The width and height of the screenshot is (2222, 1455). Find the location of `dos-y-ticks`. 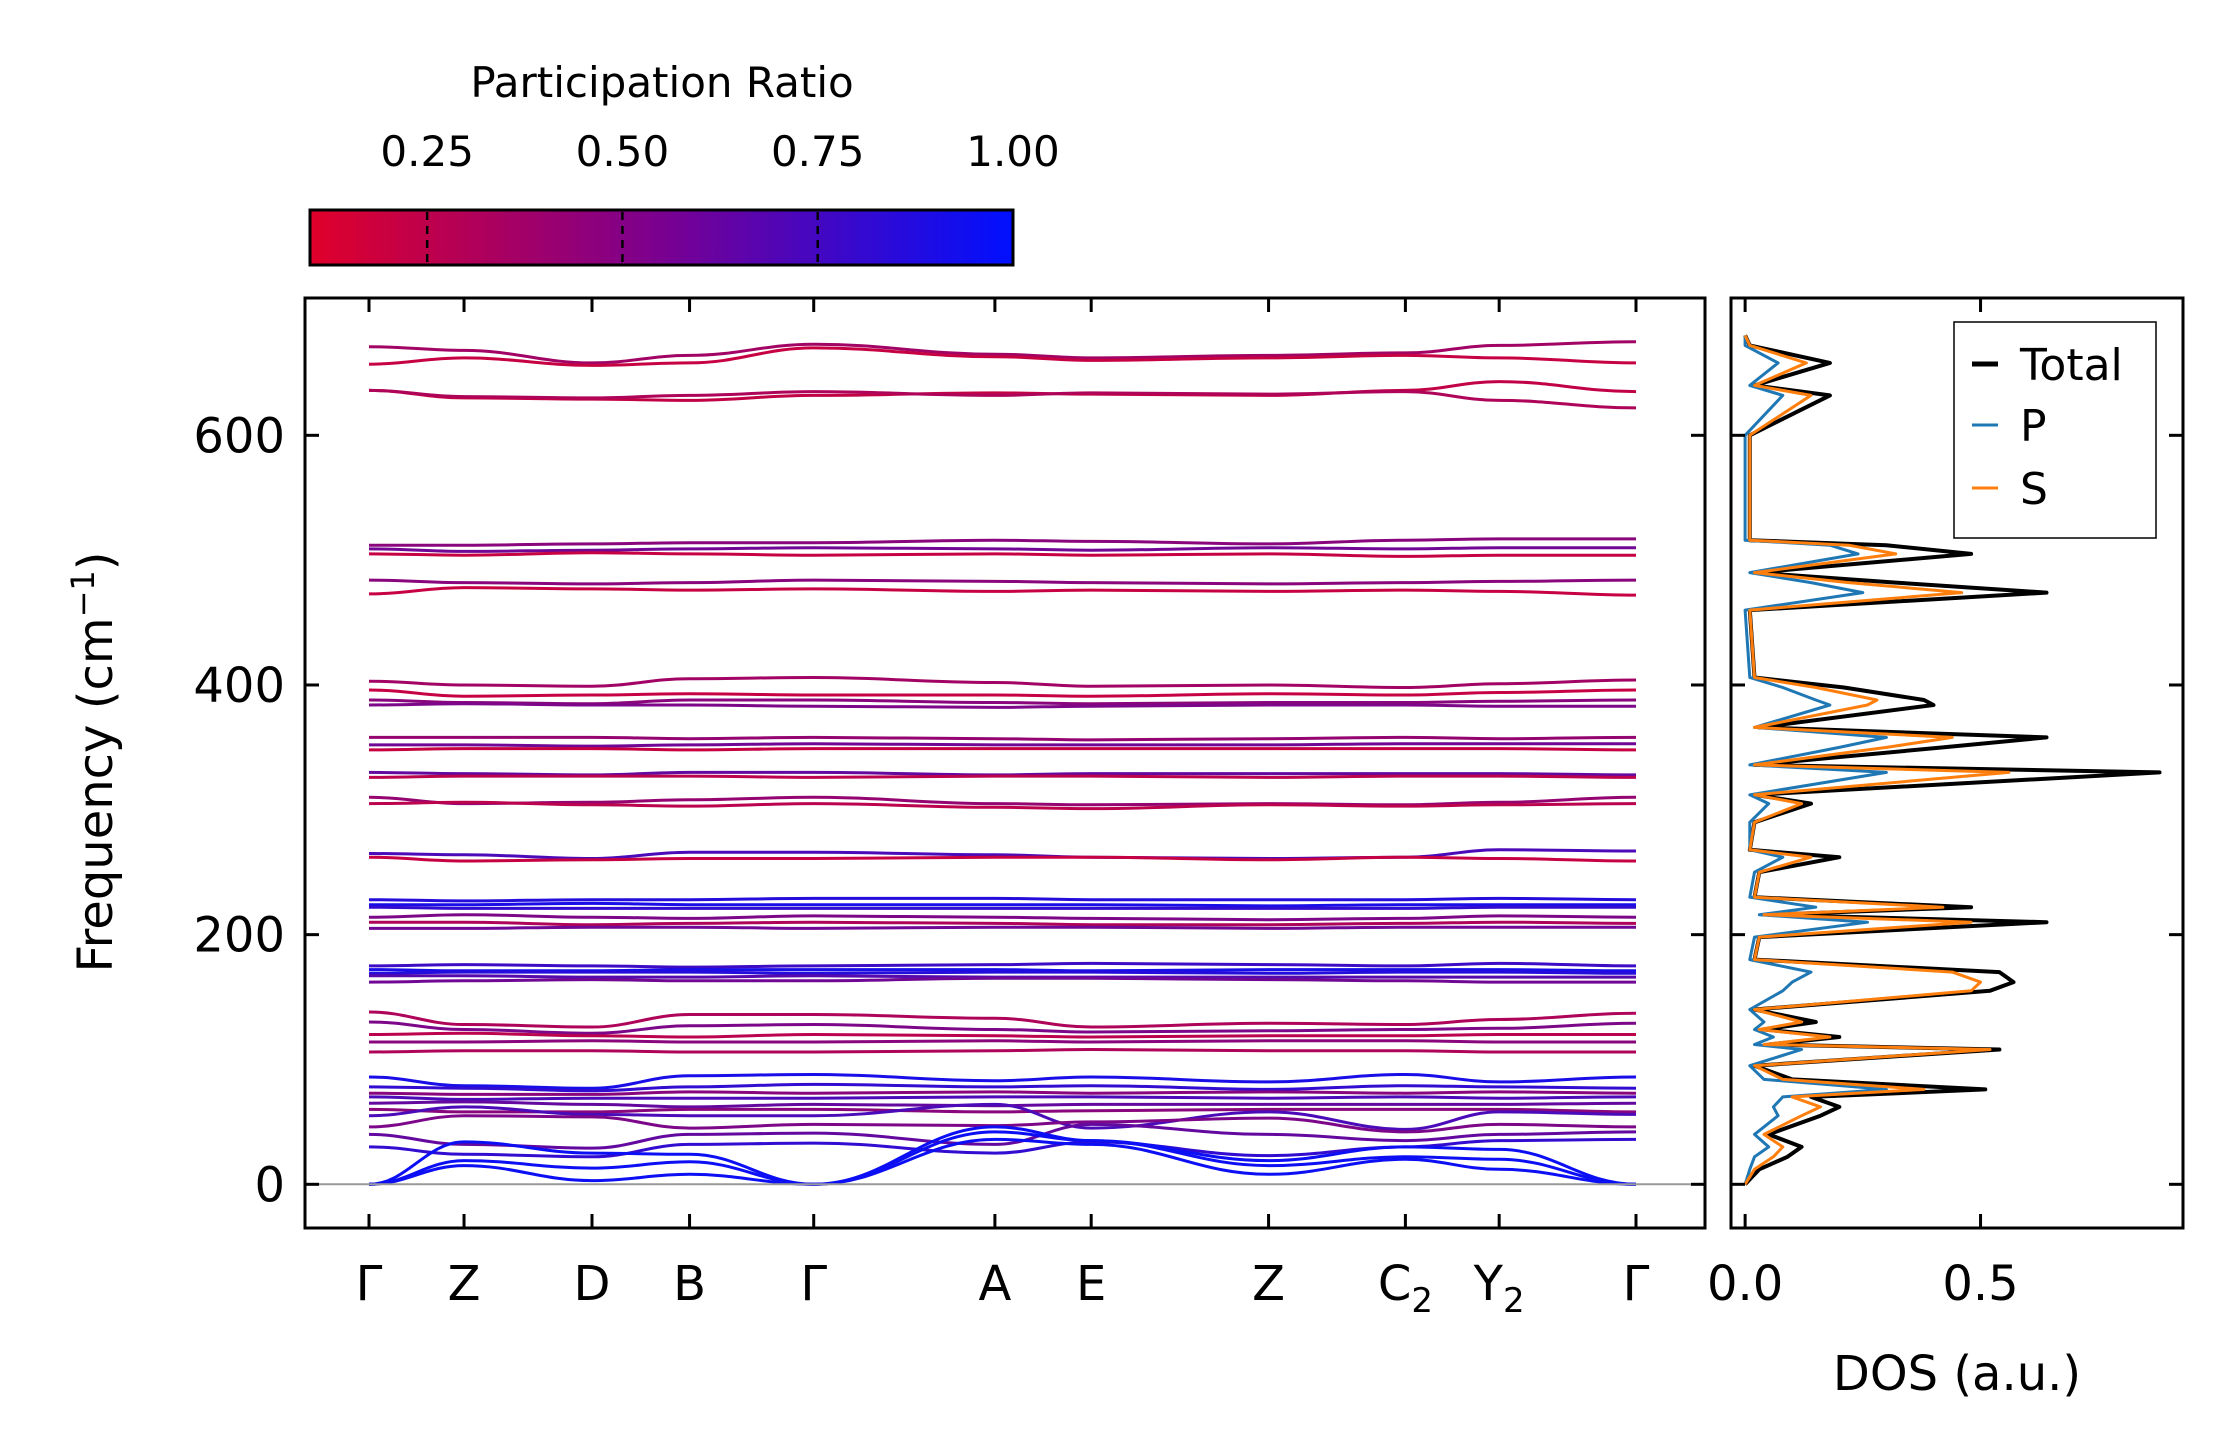

dos-y-ticks is located at coordinates (1957, 809).